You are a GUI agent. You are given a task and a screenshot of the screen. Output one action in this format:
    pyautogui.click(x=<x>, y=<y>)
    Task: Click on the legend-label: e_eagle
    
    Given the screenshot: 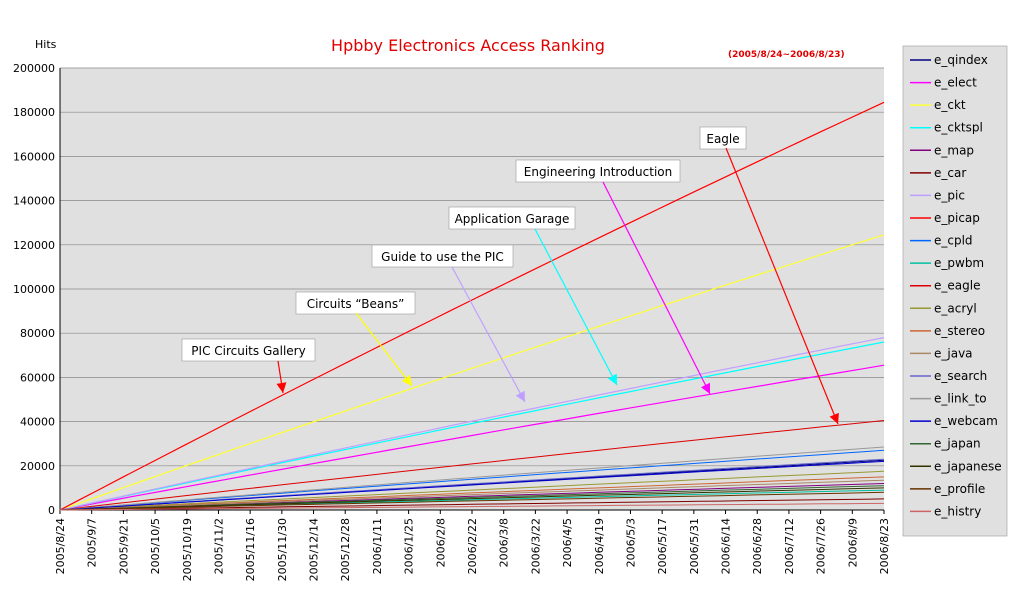 What is the action you would take?
    pyautogui.click(x=957, y=286)
    